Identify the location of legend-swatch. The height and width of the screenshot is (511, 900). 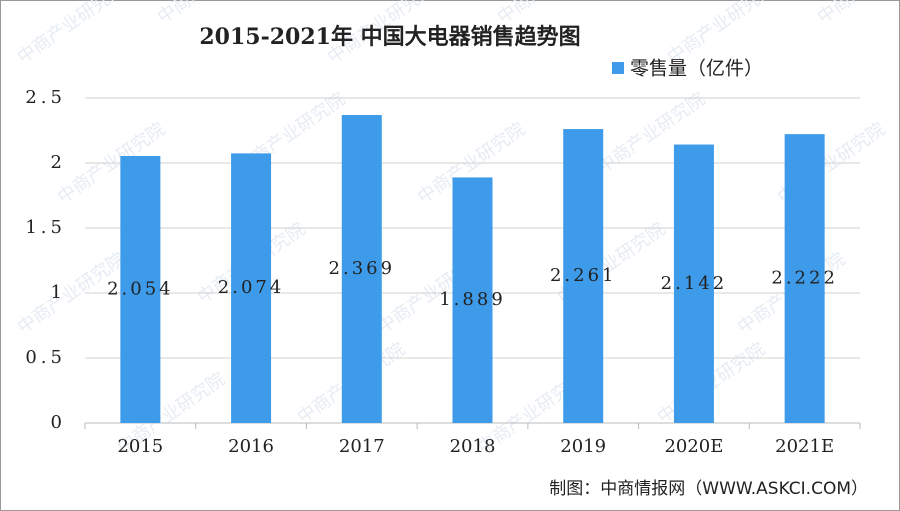
(618, 68).